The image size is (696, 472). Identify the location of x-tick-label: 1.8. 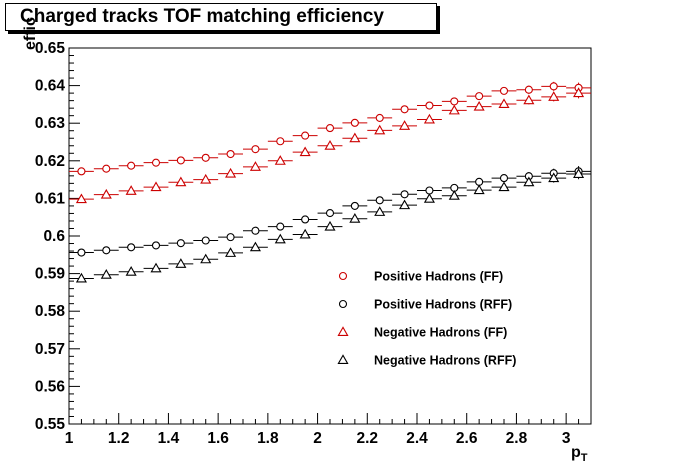
(268, 438).